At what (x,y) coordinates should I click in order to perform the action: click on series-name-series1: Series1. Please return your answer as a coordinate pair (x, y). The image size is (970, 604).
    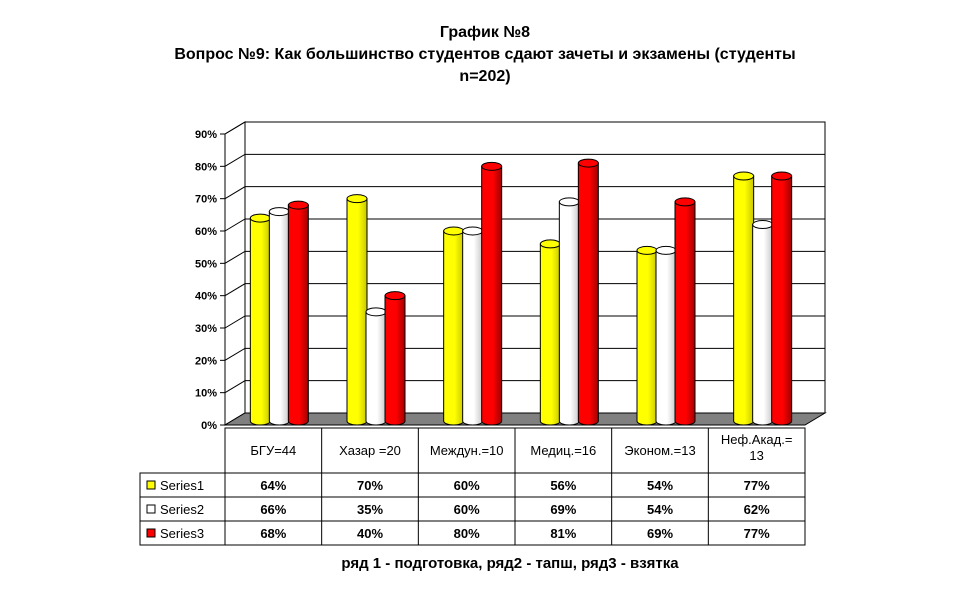
    Looking at the image, I should click on (182, 485).